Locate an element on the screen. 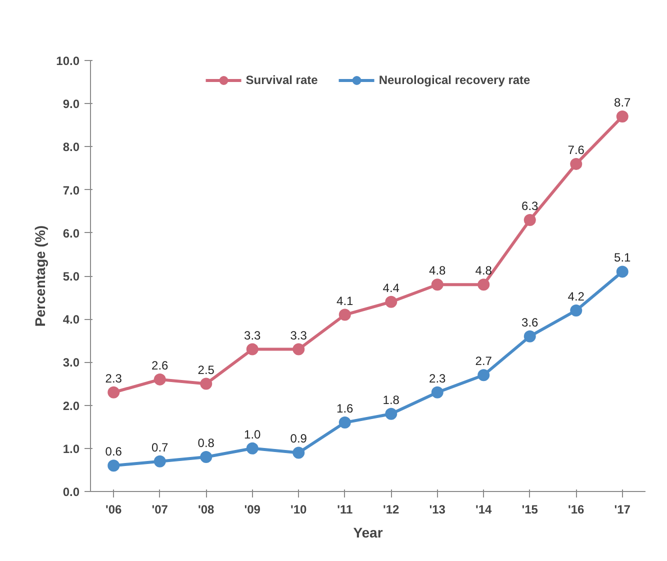  data-label: 1.8 is located at coordinates (391, 399).